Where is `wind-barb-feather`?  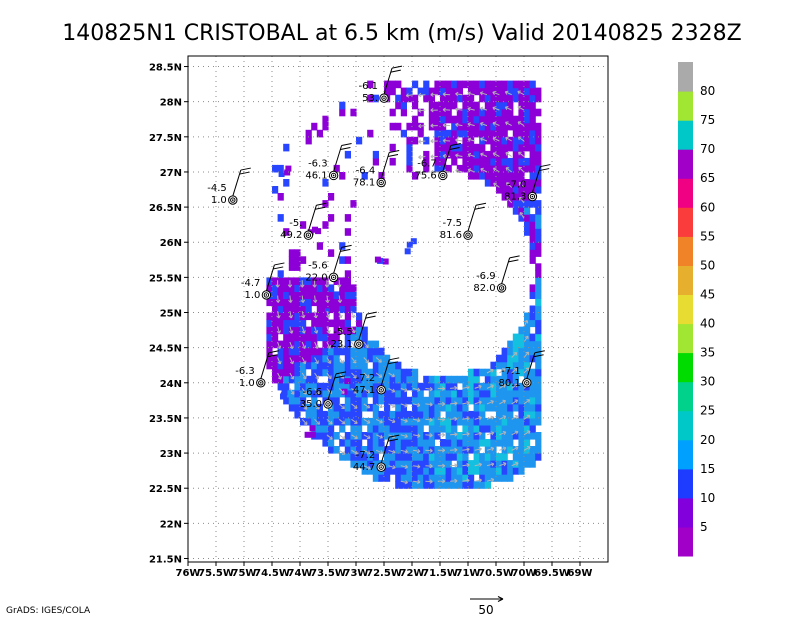
wind-barb-feather is located at coordinates (320, 208).